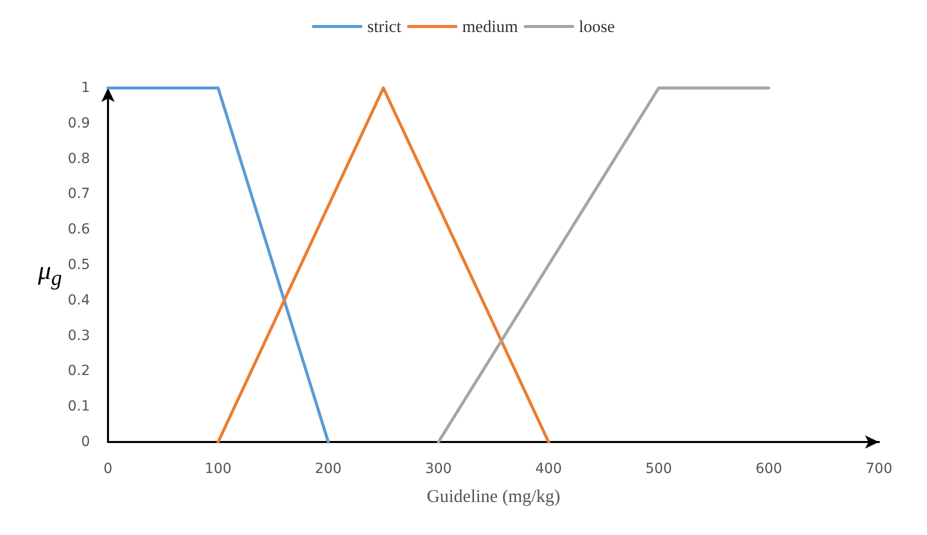  What do you see at coordinates (328, 469) in the screenshot?
I see `x-tick-label: 200` at bounding box center [328, 469].